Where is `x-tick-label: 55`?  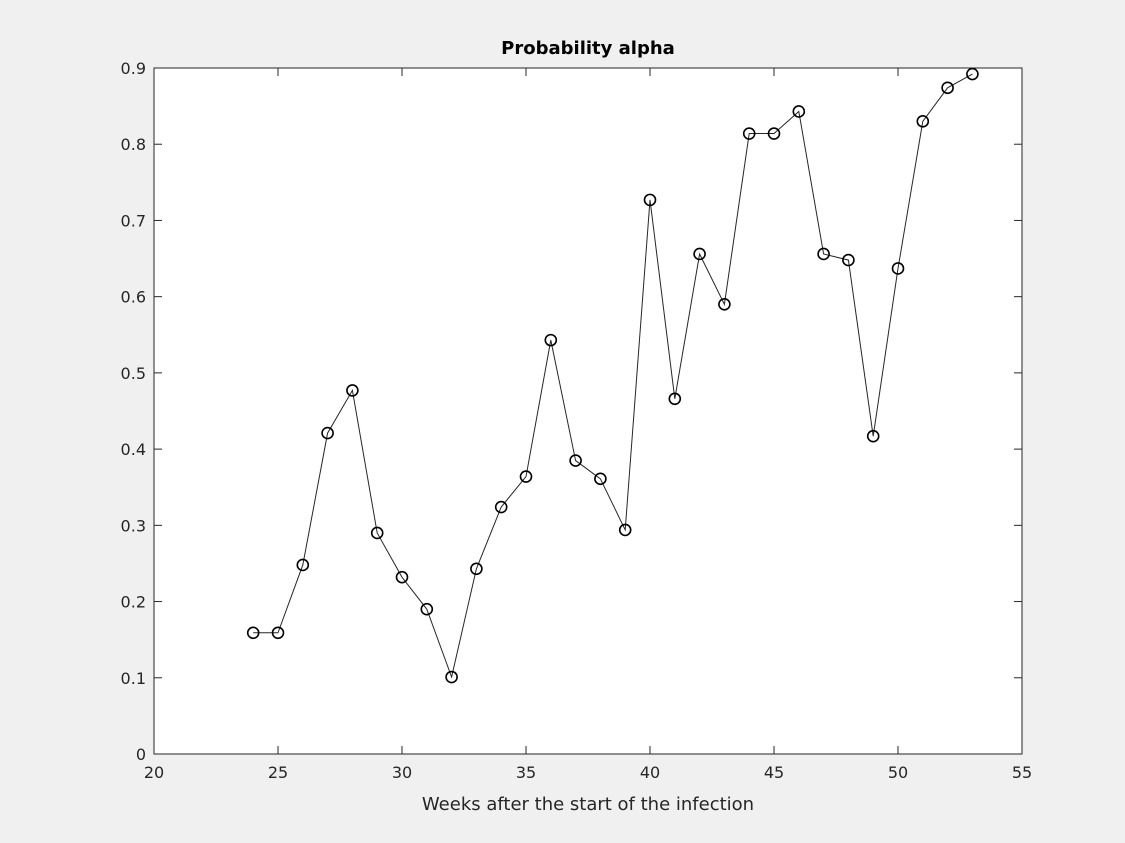
x-tick-label: 55 is located at coordinates (1022, 772).